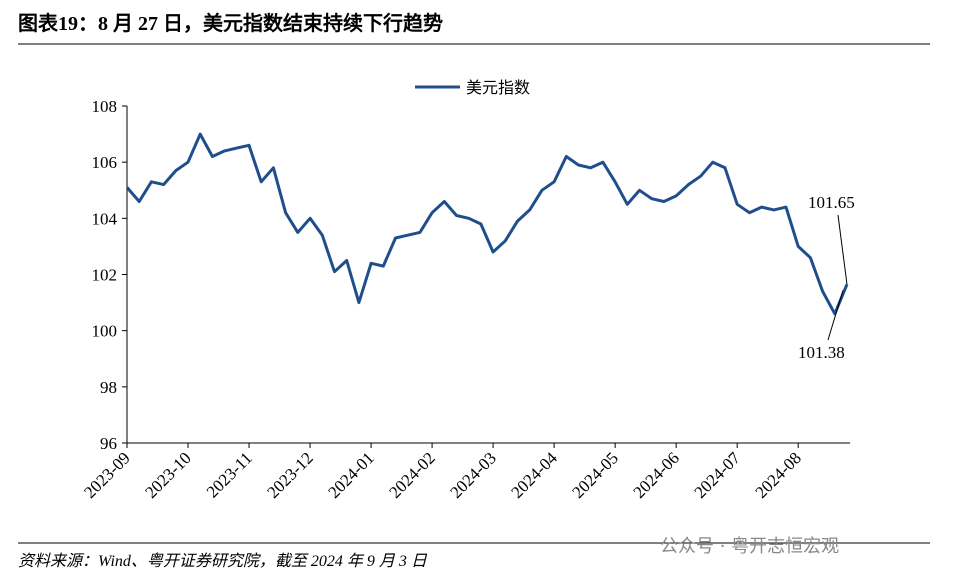  Describe the element at coordinates (351, 475) in the screenshot. I see `x-tick-label: 2024-01` at that location.